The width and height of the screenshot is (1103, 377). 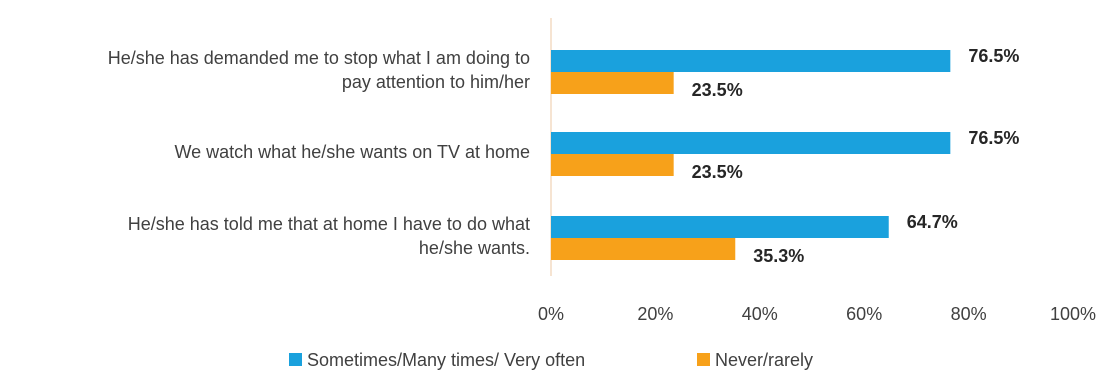 I want to click on category-label: he/she wants., so click(x=474, y=248).